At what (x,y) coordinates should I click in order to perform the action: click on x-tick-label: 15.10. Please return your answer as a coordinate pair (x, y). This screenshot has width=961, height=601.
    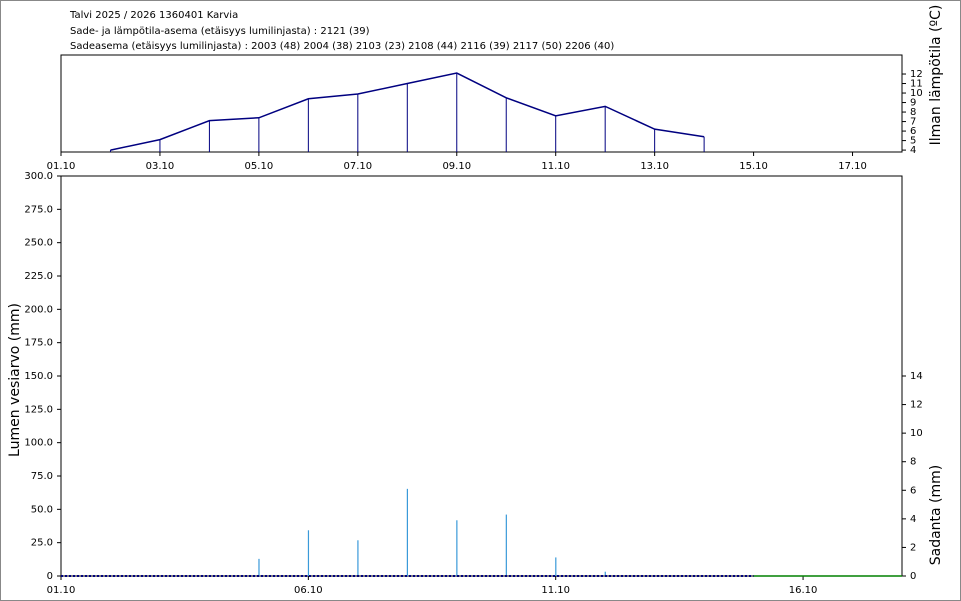
    Looking at the image, I should click on (753, 166).